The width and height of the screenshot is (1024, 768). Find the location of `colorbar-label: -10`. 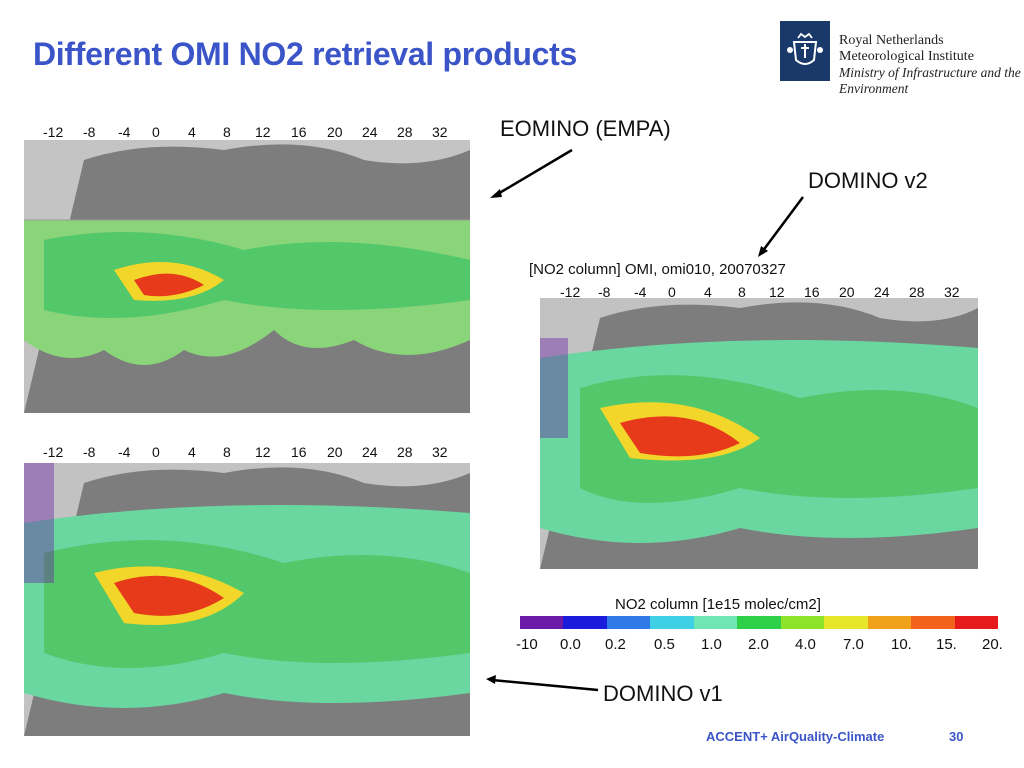

colorbar-label: -10 is located at coordinates (527, 644).